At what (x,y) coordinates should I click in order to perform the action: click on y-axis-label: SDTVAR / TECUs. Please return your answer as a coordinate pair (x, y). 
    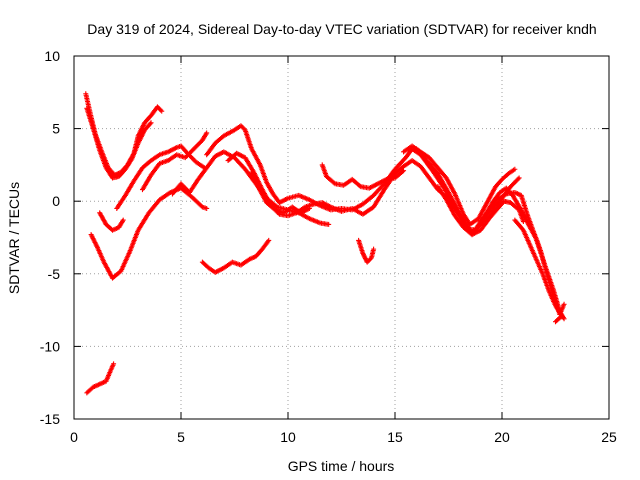
    Looking at the image, I should click on (14, 238).